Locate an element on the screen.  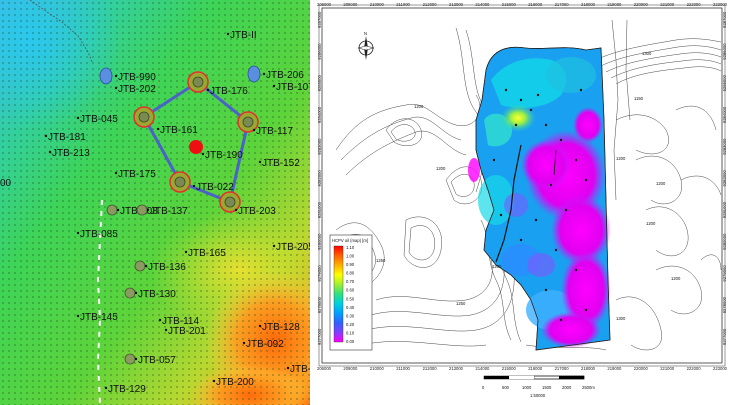
well-marker: JTB-205 is located at coordinates (291, 247).